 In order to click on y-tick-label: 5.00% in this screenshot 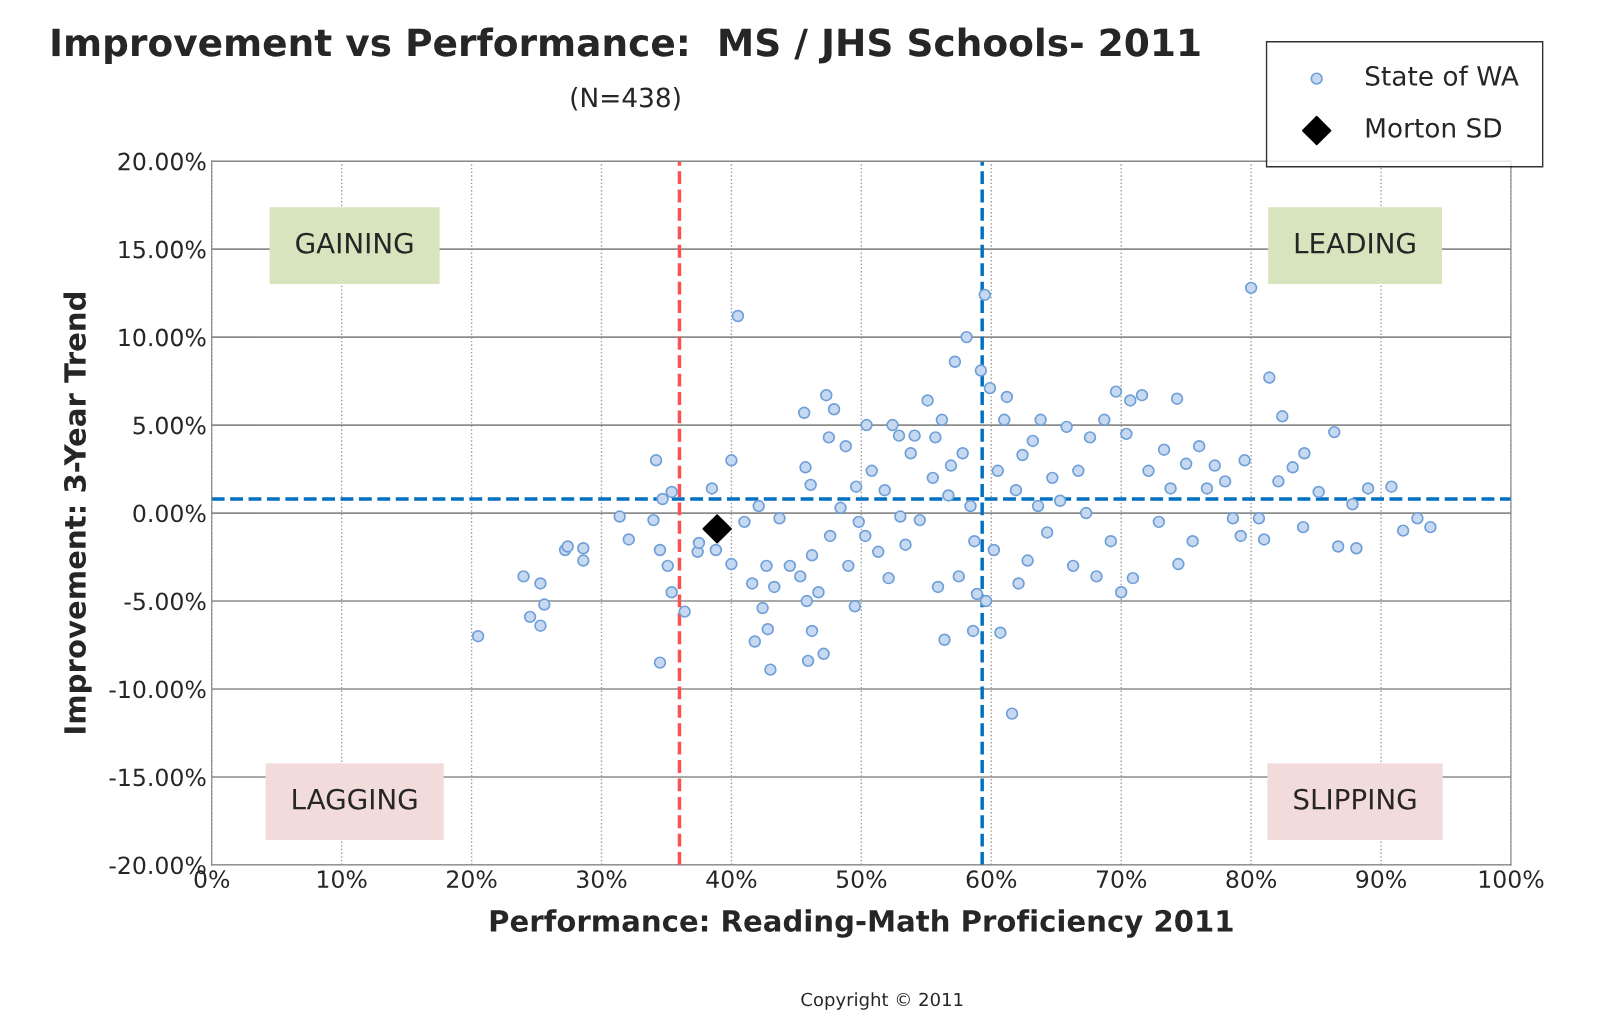, I will do `click(169, 425)`.